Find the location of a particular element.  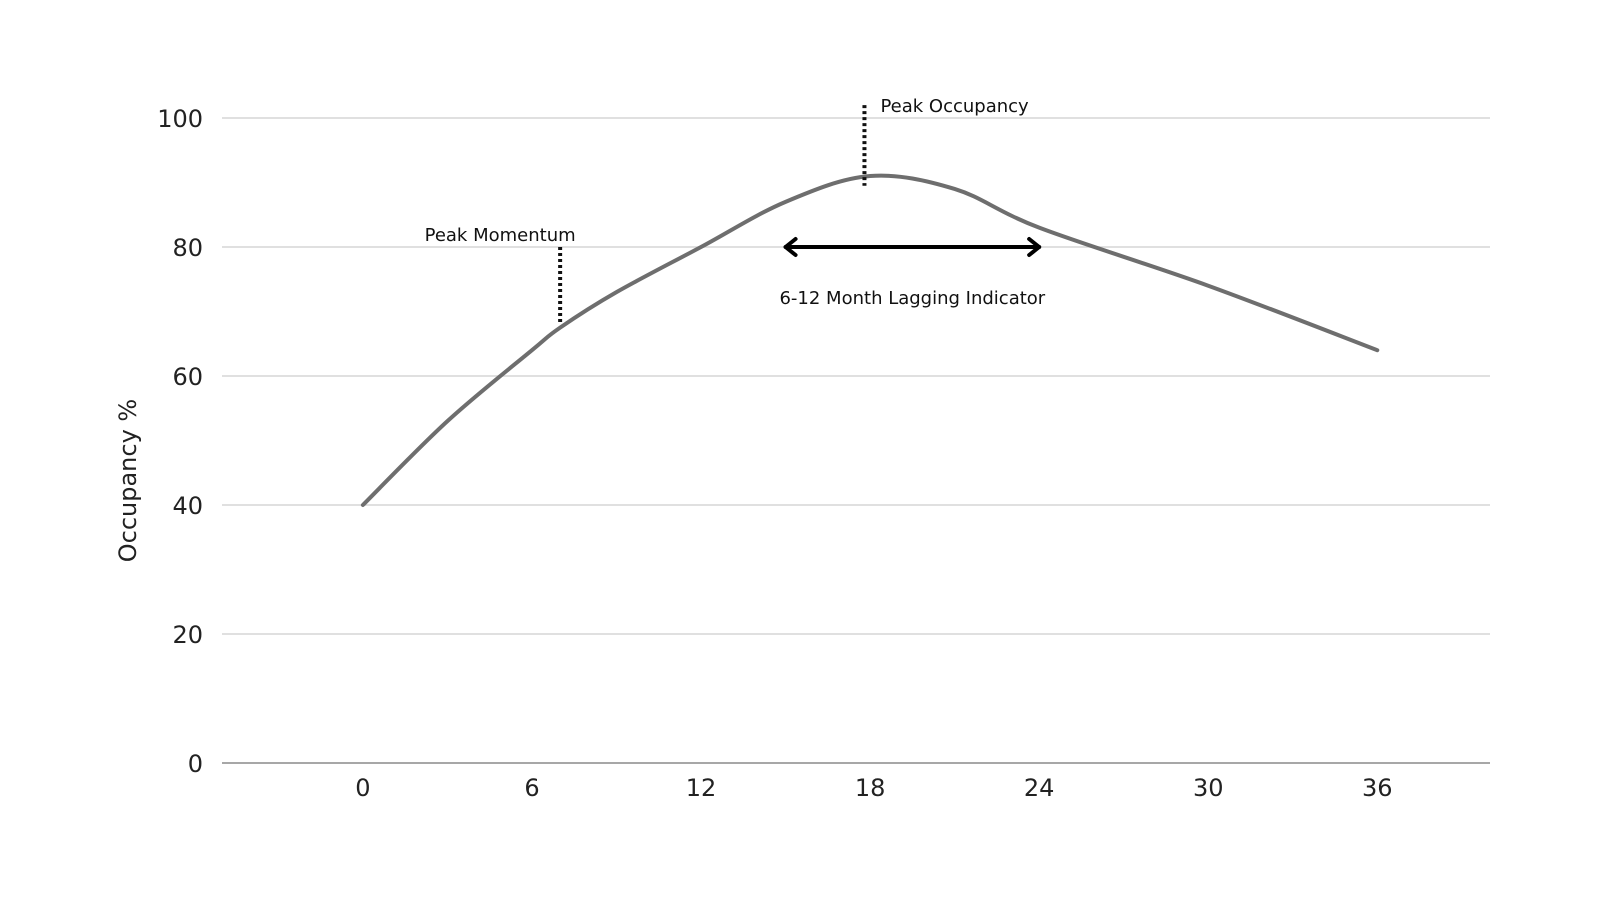

x-tick-label: 30 is located at coordinates (1208, 788).